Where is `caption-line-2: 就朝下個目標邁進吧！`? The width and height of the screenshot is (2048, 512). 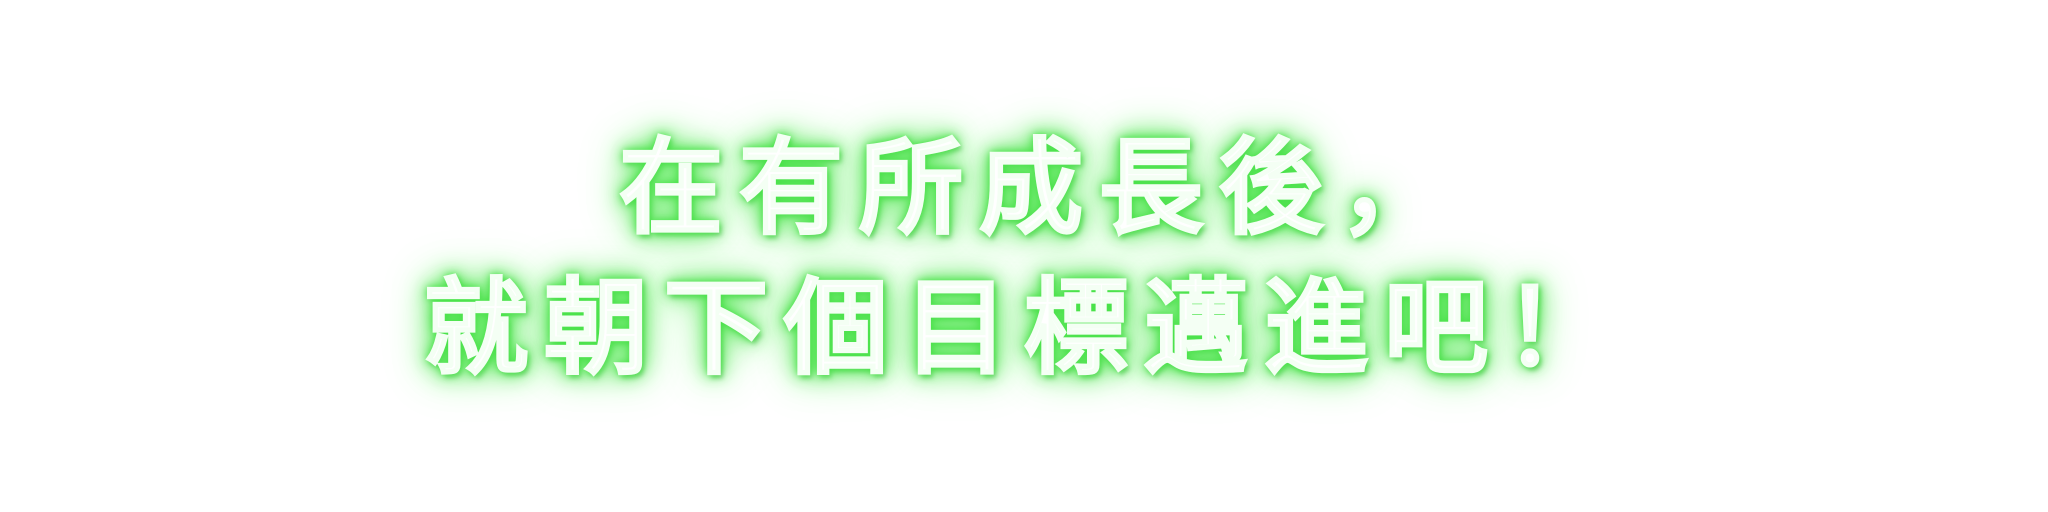
caption-line-2: 就朝下個目標邁進吧！ is located at coordinates (1023, 328).